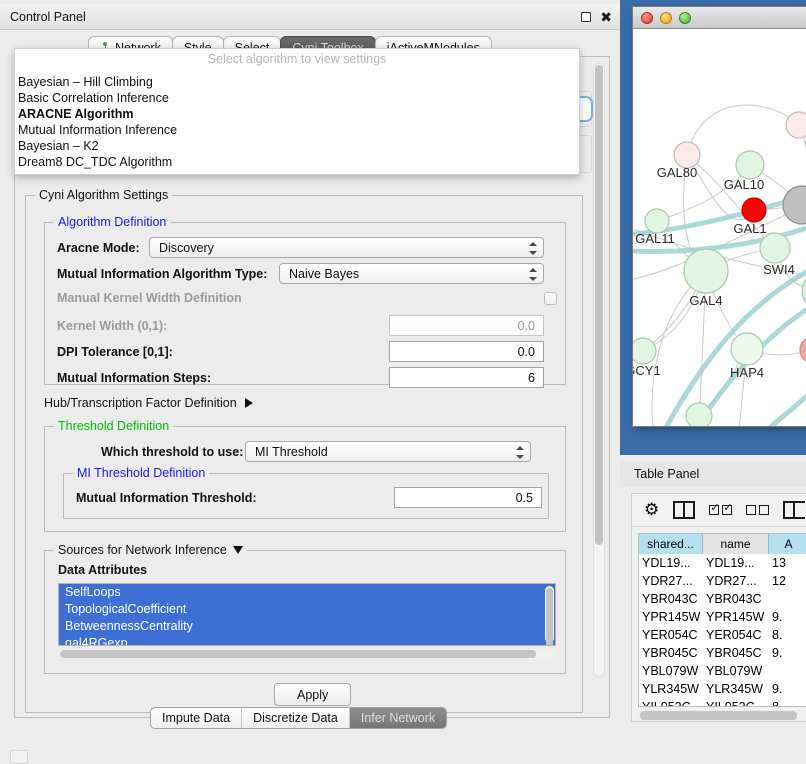  What do you see at coordinates (718, 715) in the screenshot?
I see `table-horizontal-scrollbar-thumb` at bounding box center [718, 715].